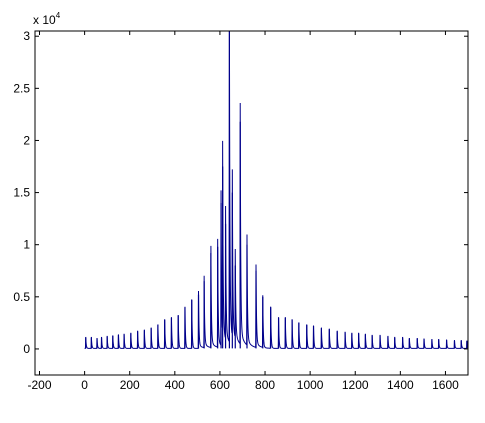 The image size is (485, 423). Describe the element at coordinates (21, 193) in the screenshot. I see `y-tick-label: 1.5` at that location.